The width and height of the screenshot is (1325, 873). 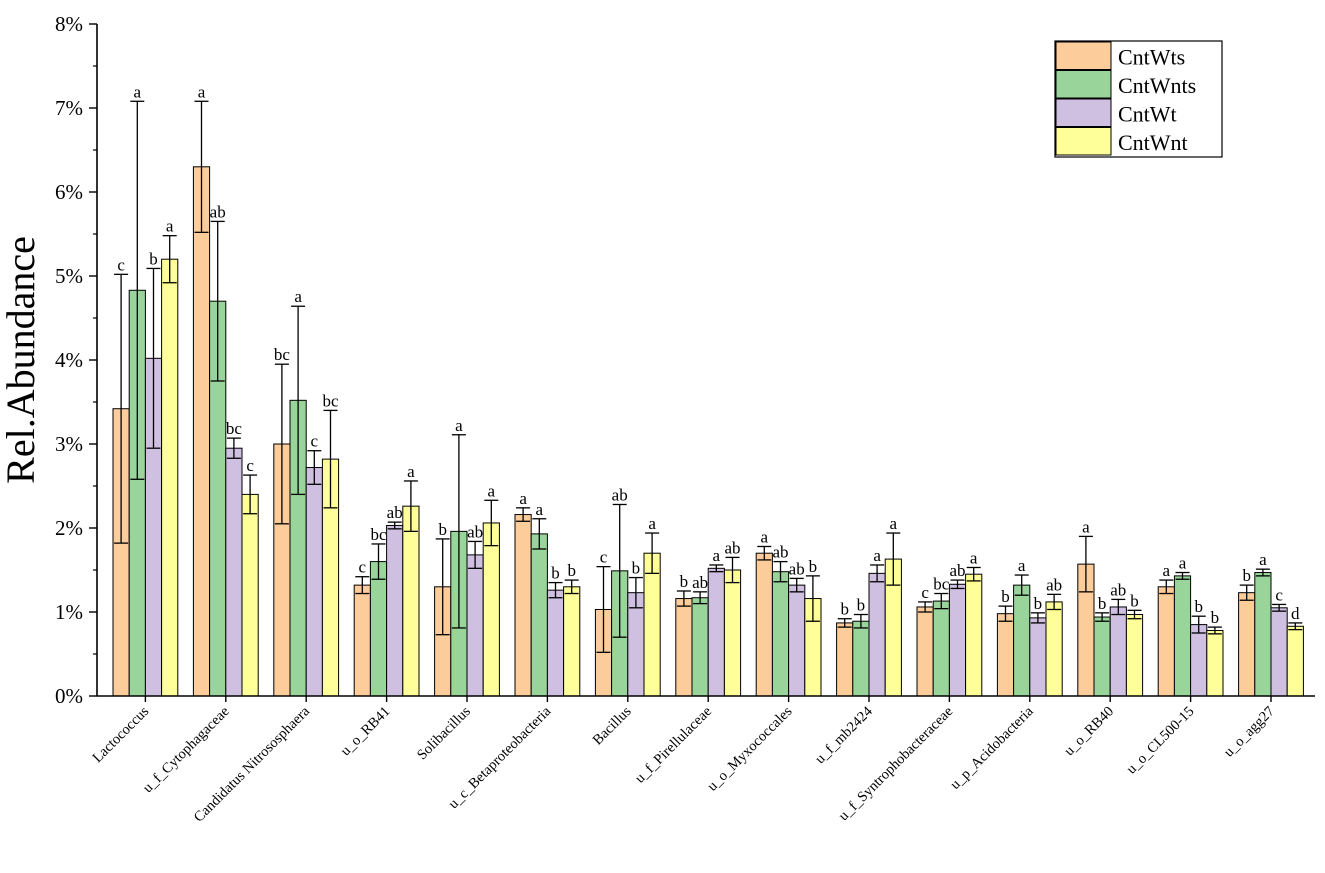 I want to click on x-tick-label: u_o_RB41, so click(x=366, y=732).